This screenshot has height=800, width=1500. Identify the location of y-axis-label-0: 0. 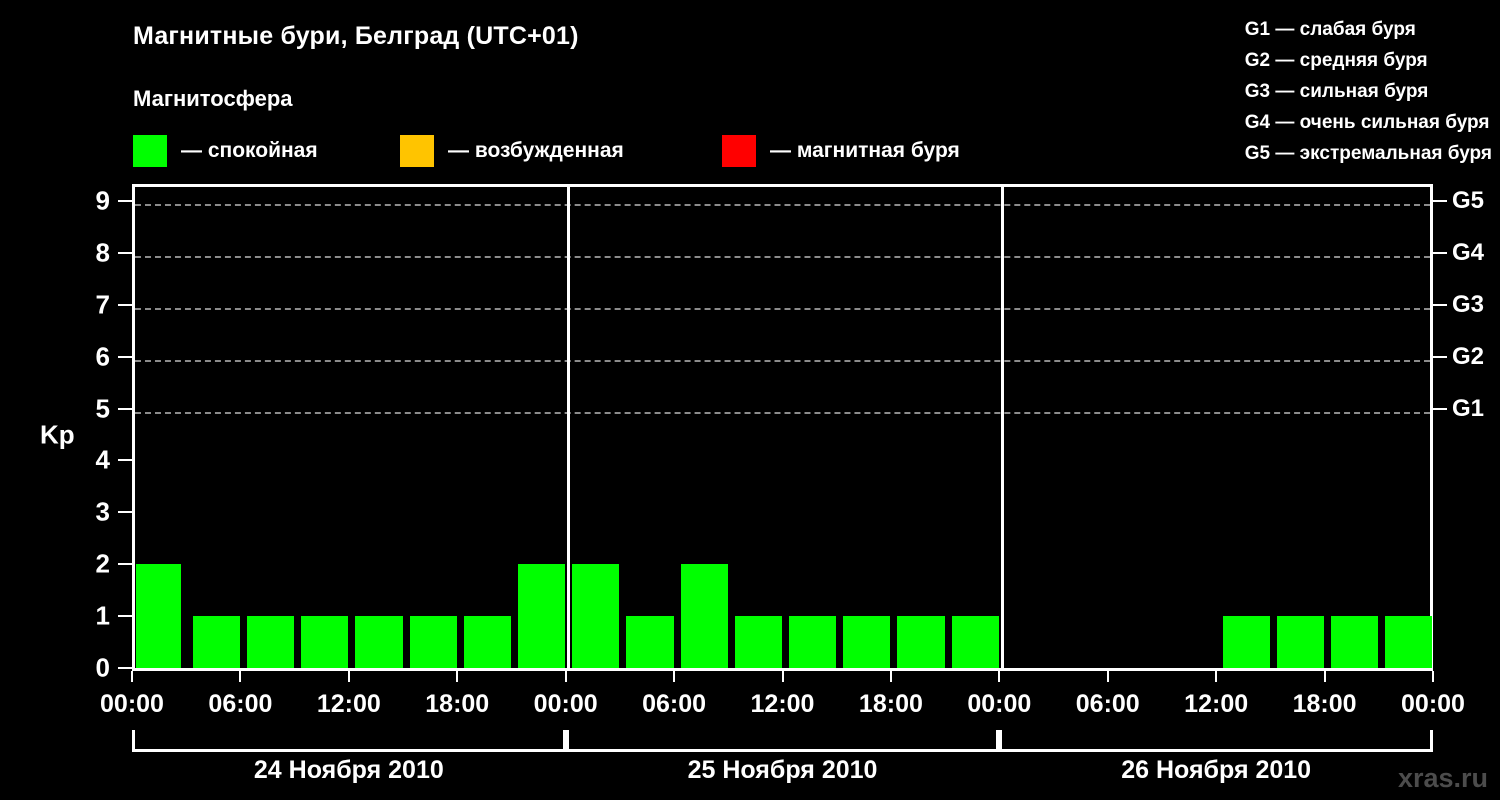
(102, 667).